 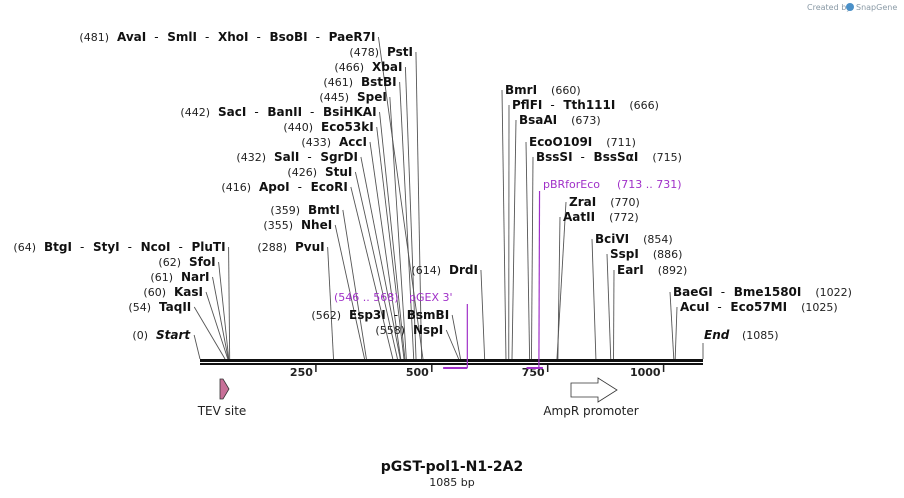 I want to click on feature-arrow-ampr-promoter, so click(x=594, y=390).